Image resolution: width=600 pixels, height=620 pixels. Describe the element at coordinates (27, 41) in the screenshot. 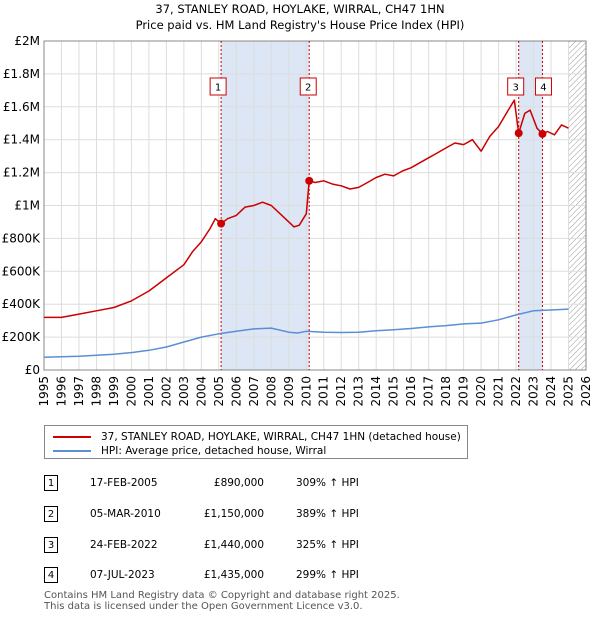

I see `y-tick-label: £2M` at that location.